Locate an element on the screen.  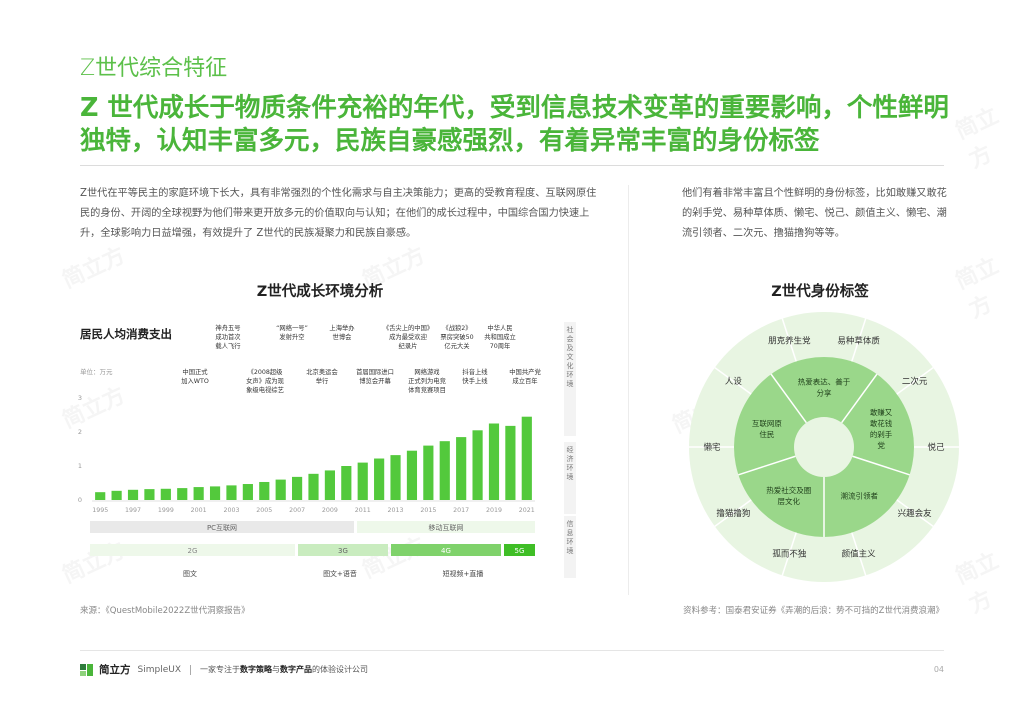
side-label-char: 信 is located at coordinates (570, 523).